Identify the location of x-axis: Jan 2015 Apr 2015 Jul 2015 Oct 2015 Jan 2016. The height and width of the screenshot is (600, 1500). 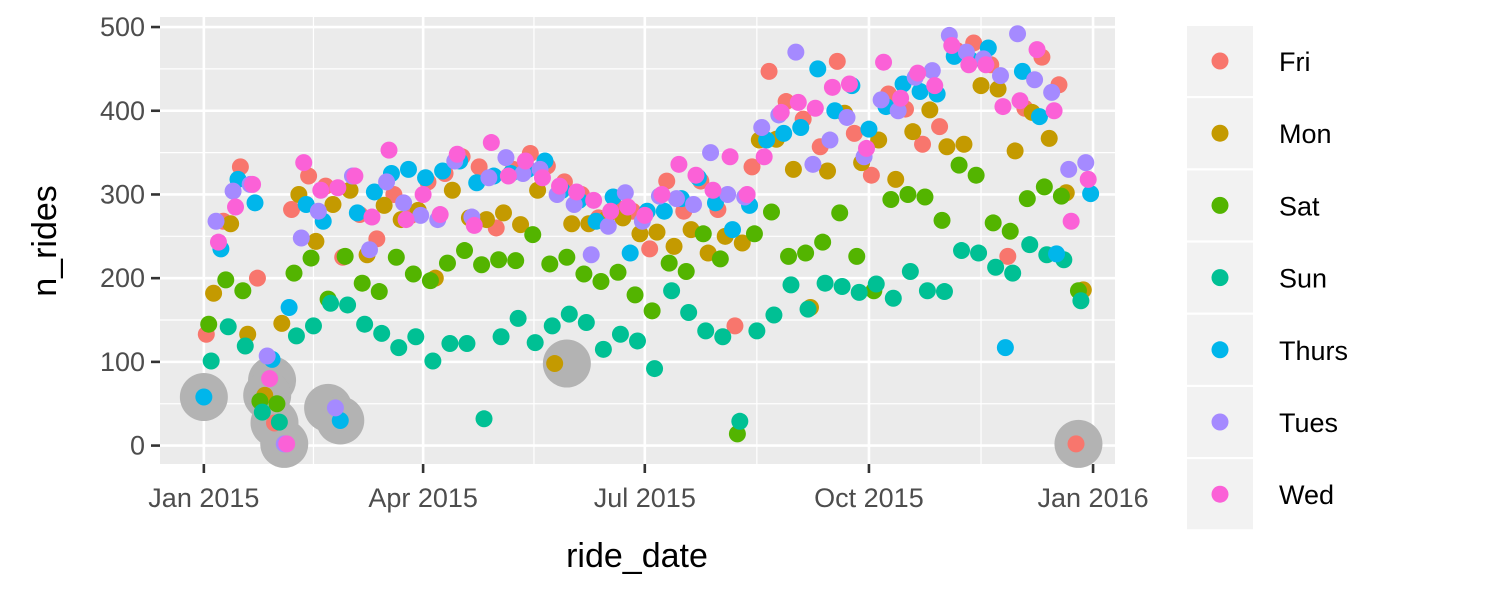
(648, 488).